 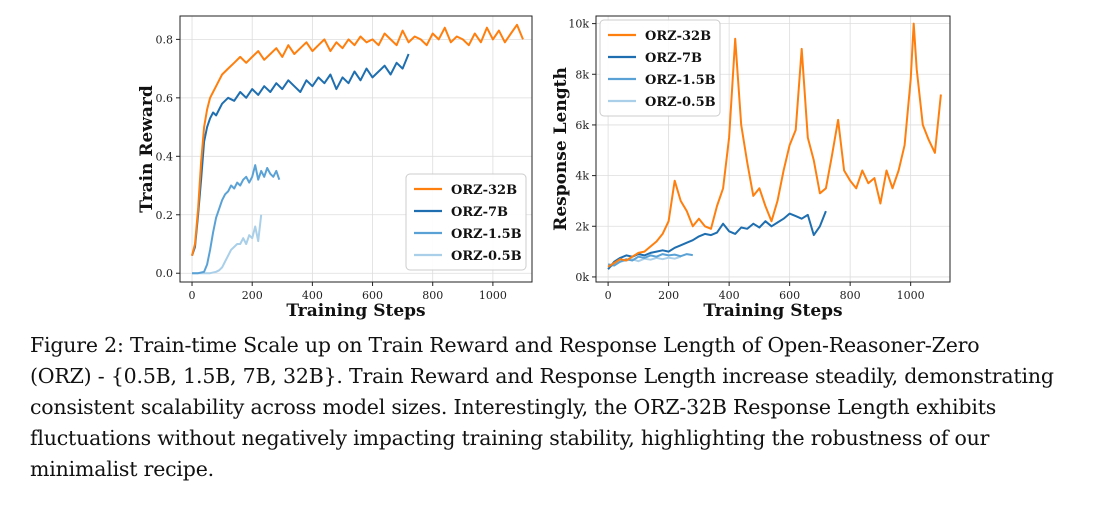 What do you see at coordinates (582, 74) in the screenshot?
I see `y-tick-label: 8k` at bounding box center [582, 74].